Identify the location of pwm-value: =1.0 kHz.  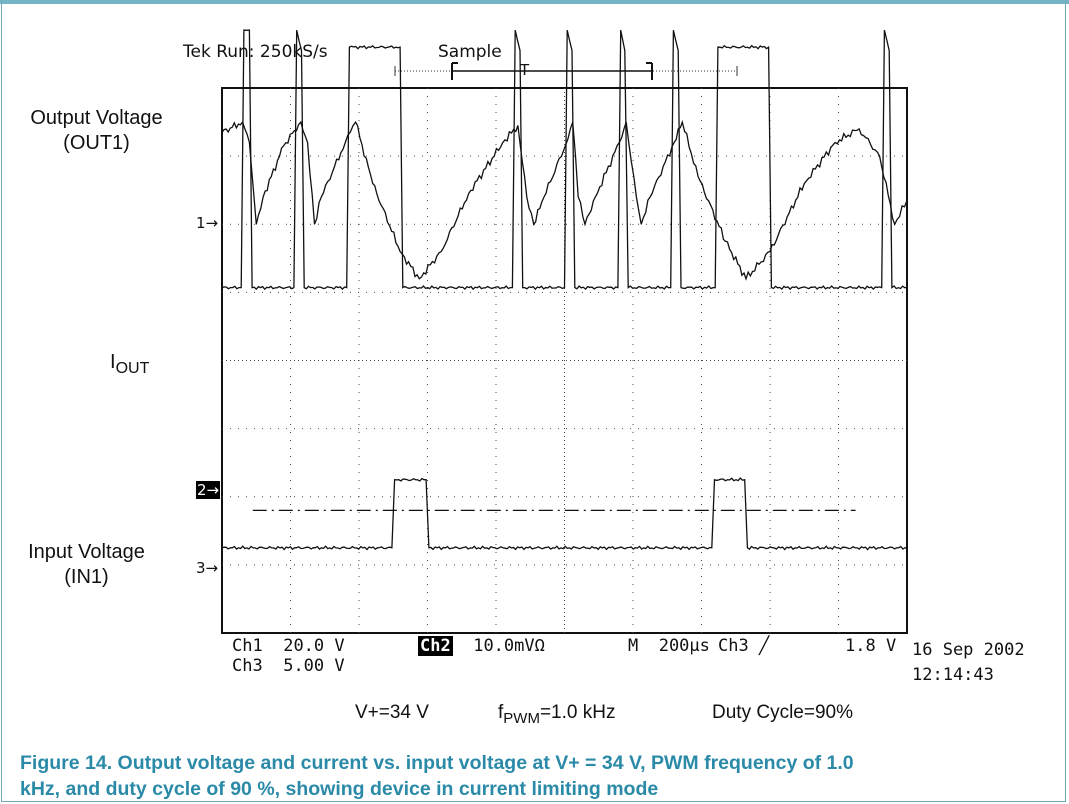
(577, 712).